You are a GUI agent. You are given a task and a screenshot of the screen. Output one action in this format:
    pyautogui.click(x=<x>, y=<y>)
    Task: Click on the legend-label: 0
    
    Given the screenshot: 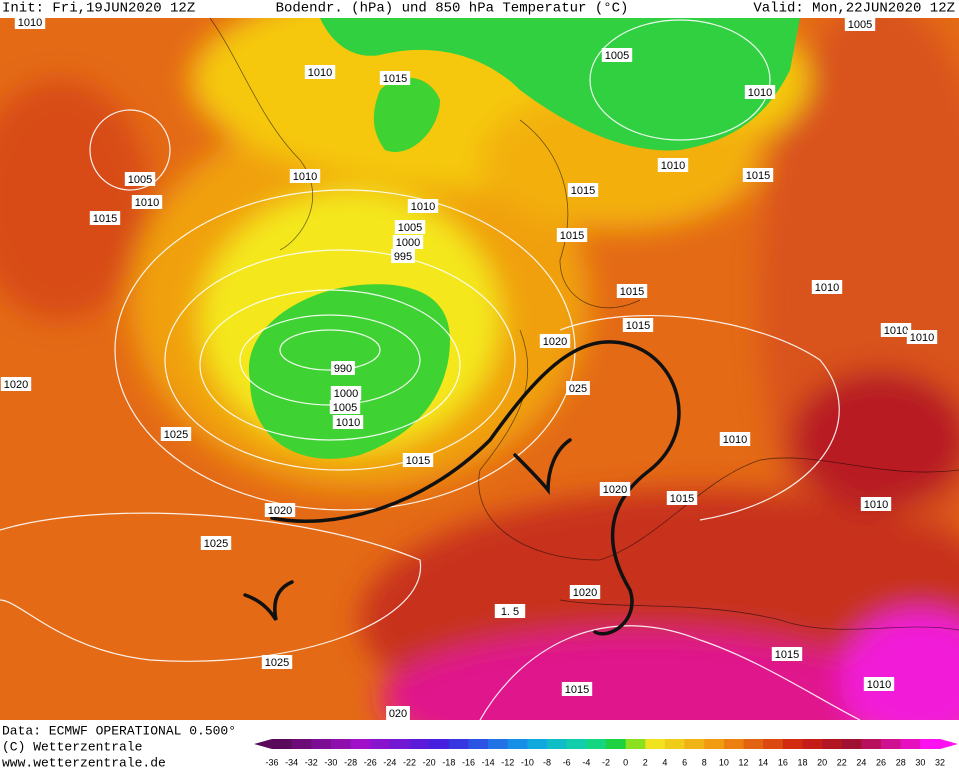 What is the action you would take?
    pyautogui.click(x=625, y=762)
    